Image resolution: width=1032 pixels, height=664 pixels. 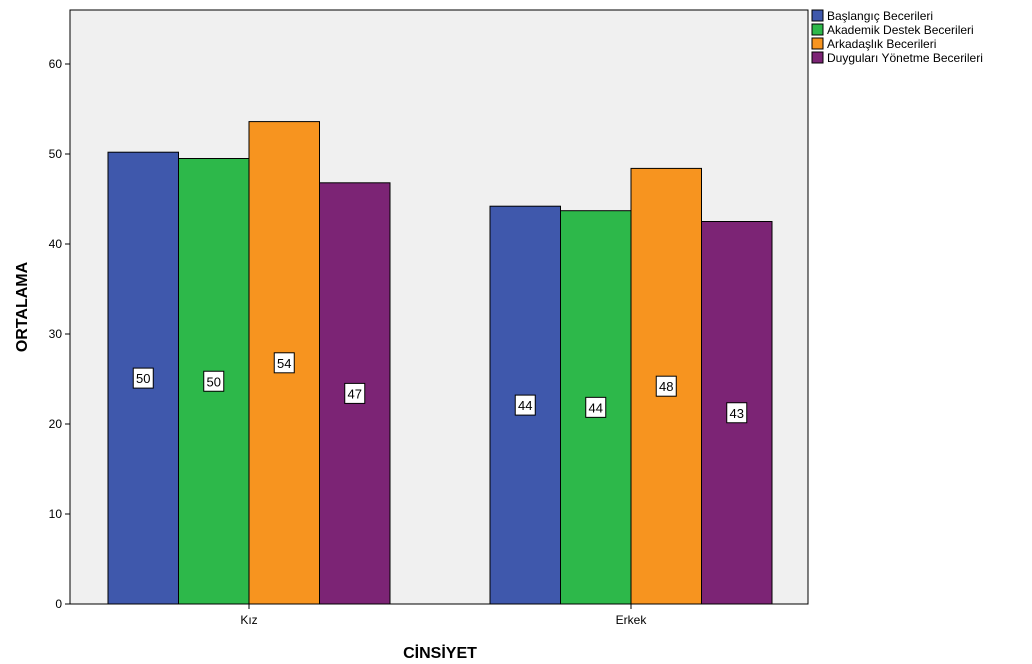 I want to click on data-label: 47, so click(x=355, y=393).